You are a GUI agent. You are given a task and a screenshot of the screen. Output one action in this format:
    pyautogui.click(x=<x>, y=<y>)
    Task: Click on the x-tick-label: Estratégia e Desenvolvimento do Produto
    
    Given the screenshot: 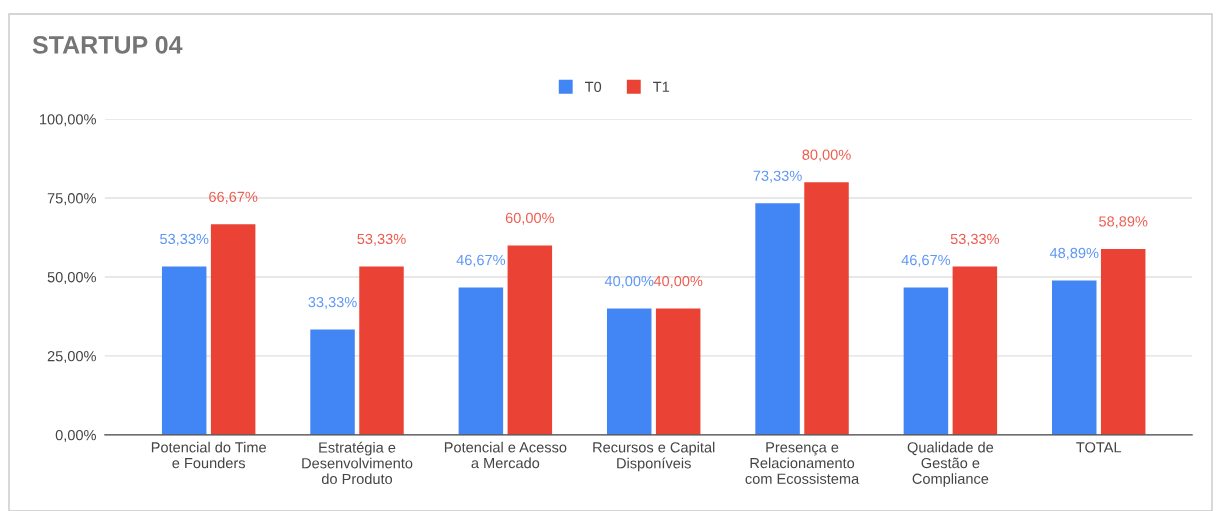 What is the action you would take?
    pyautogui.click(x=357, y=463)
    